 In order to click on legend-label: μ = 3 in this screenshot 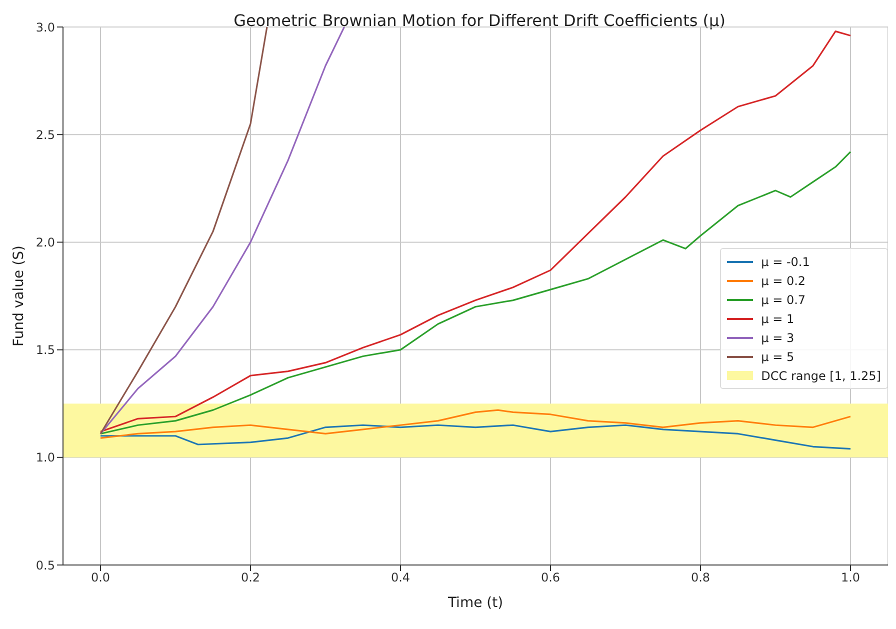, I will do `click(777, 337)`.